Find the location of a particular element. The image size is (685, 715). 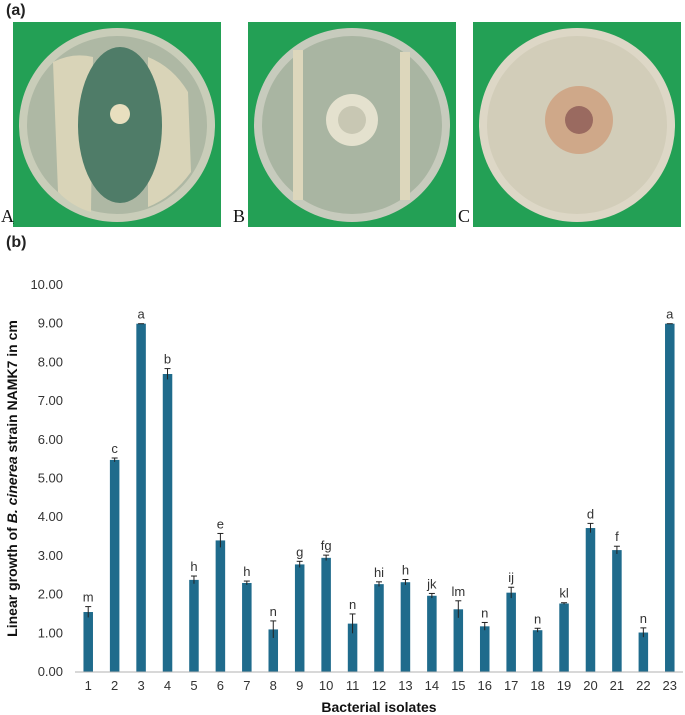

photo-c-caption: C is located at coordinates (464, 216).